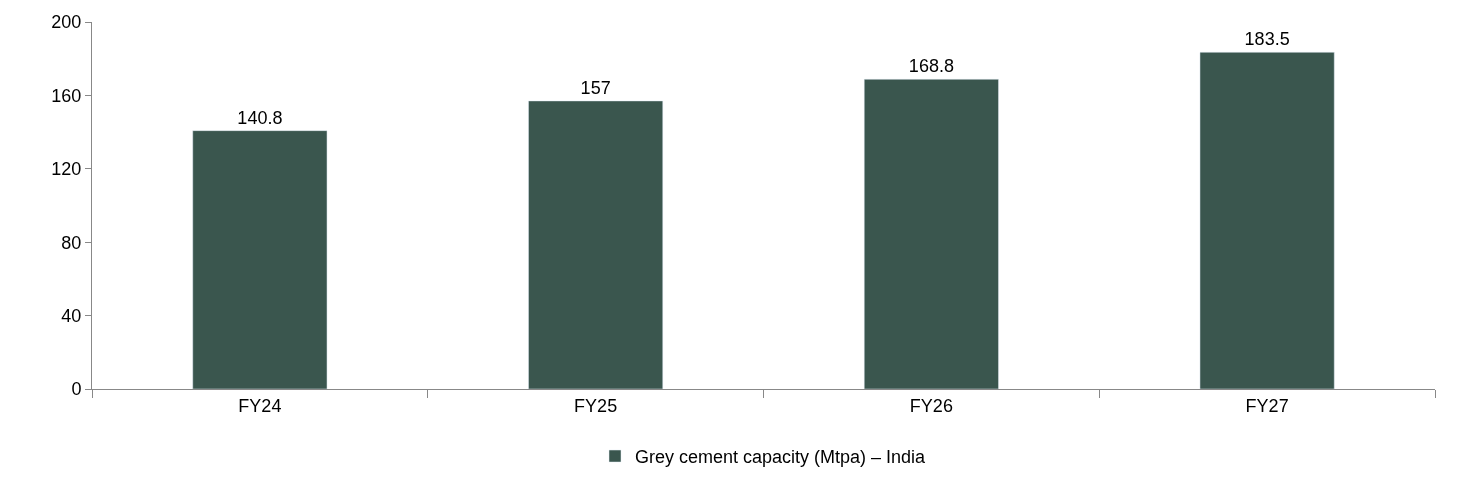 Image resolution: width=1463 pixels, height=486 pixels. Describe the element at coordinates (66, 169) in the screenshot. I see `y-tick-label: 120` at that location.